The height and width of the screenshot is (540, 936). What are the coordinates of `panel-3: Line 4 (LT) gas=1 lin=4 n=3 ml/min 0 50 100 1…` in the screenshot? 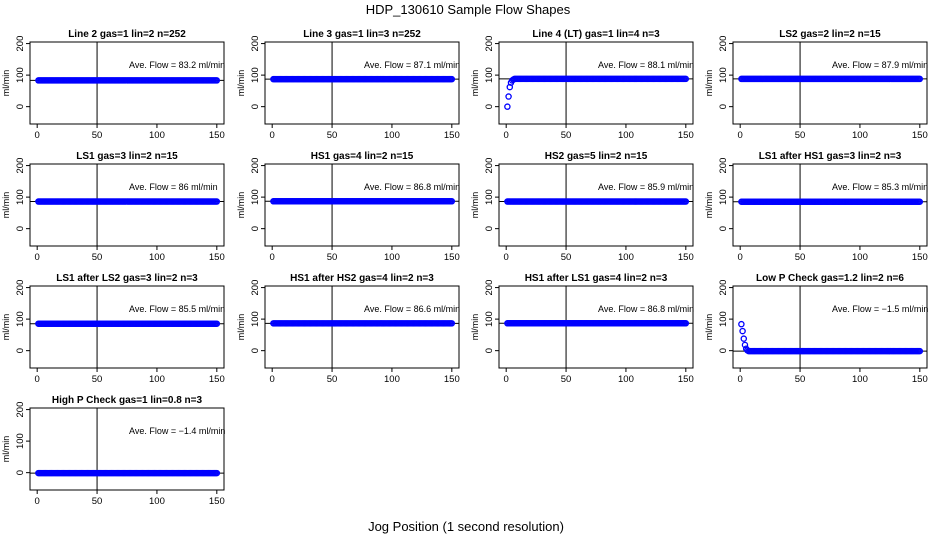 It's located at (582, 85).